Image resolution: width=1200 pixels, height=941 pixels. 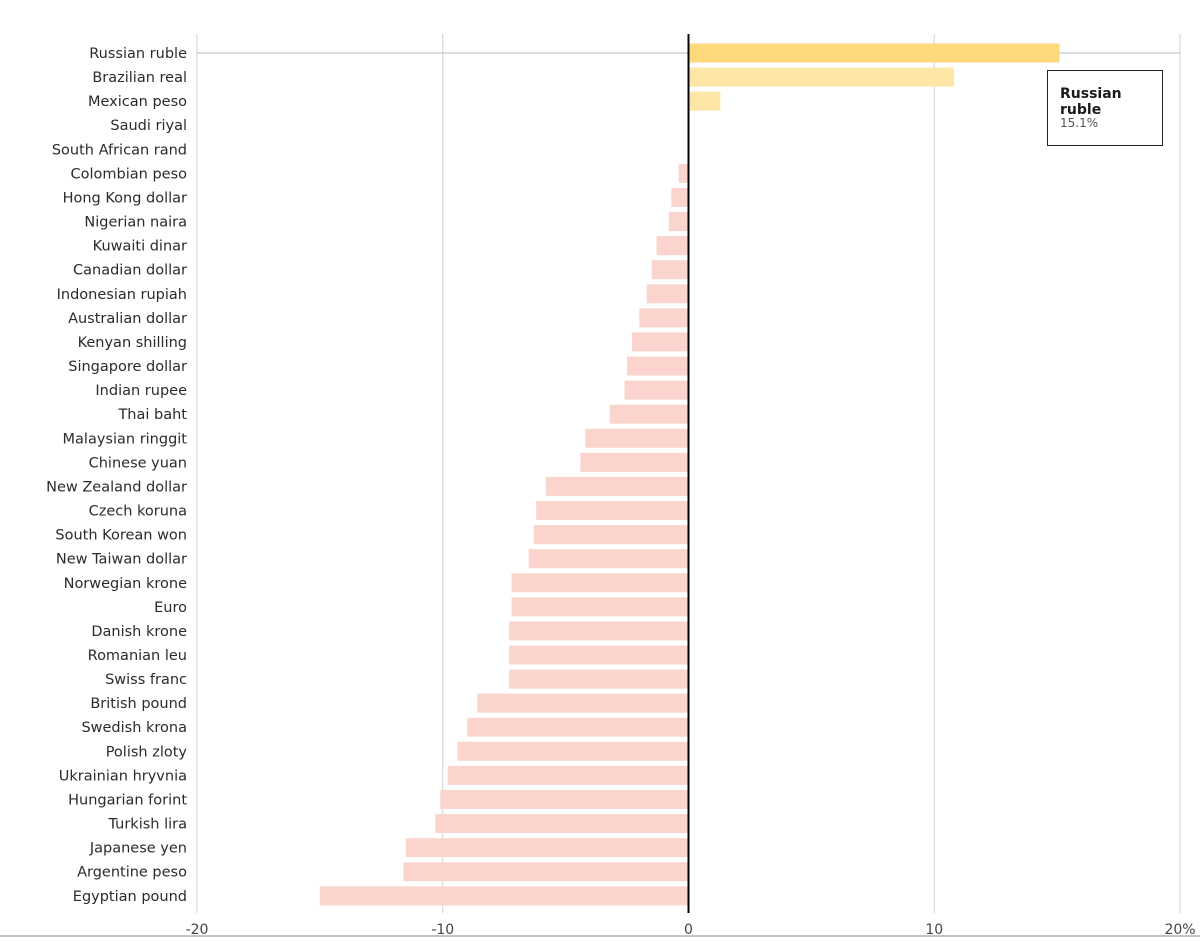 What do you see at coordinates (140, 247) in the screenshot?
I see `category-label: Kuwaiti dinar` at bounding box center [140, 247].